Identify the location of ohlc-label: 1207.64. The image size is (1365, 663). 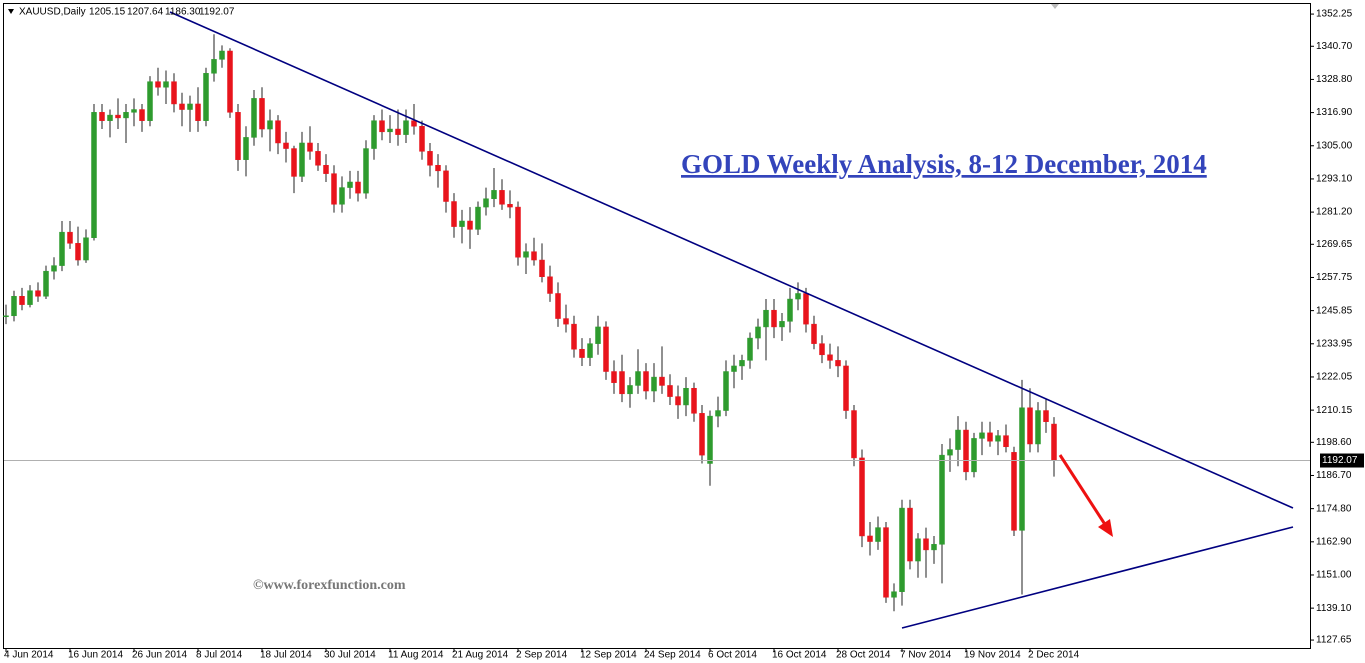
(145, 12).